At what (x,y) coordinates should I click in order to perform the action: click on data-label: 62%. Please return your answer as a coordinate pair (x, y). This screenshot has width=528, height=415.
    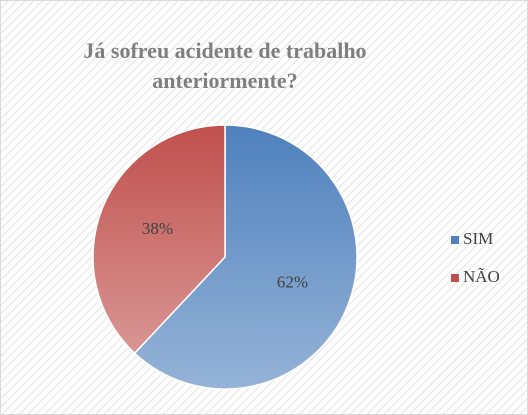
    Looking at the image, I should click on (292, 282).